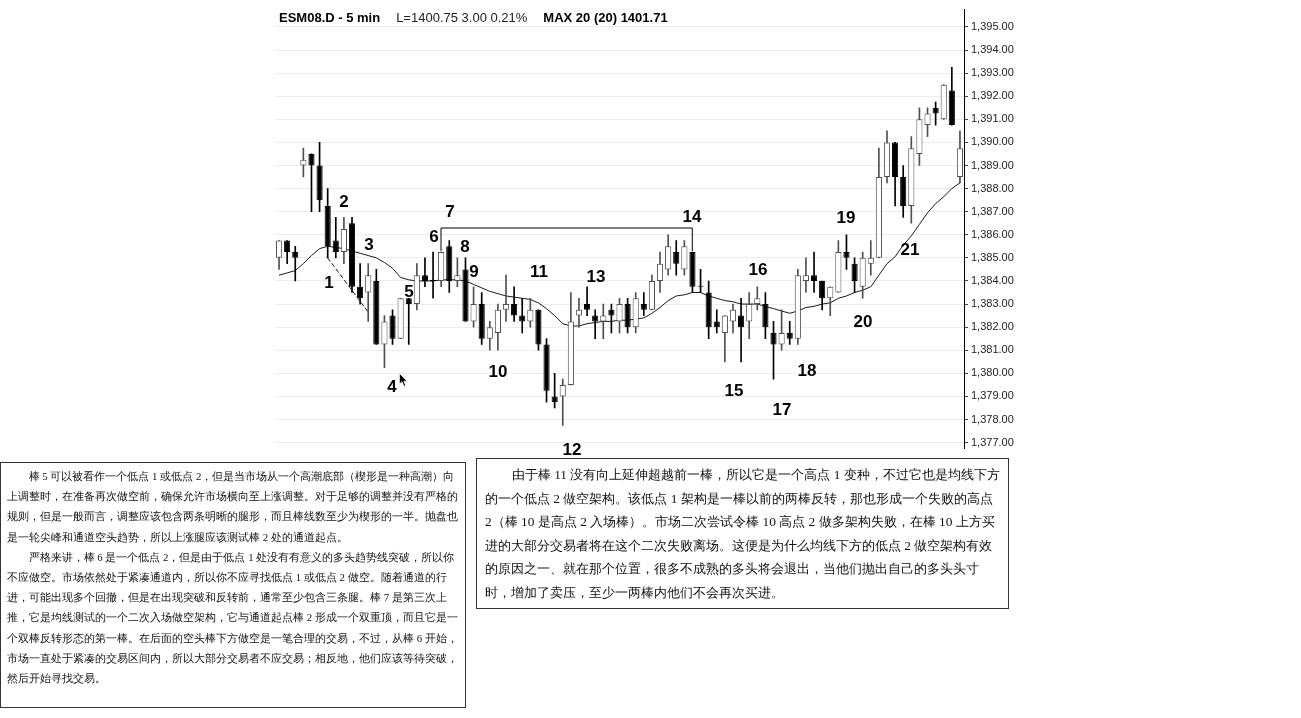  I want to click on y-tick-label: 1,378.00, so click(992, 418).